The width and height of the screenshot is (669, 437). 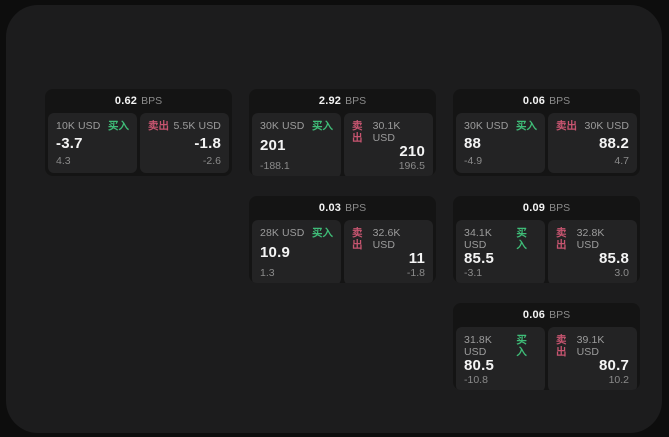 What do you see at coordinates (534, 208) in the screenshot?
I see `bps-value: 0.09` at bounding box center [534, 208].